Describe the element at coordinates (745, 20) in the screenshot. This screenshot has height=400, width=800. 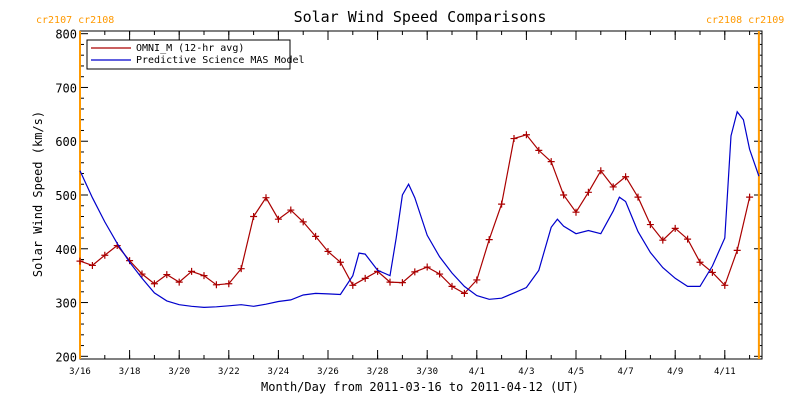
I see `carrington-label-right: cr2108 cr2109` at that location.